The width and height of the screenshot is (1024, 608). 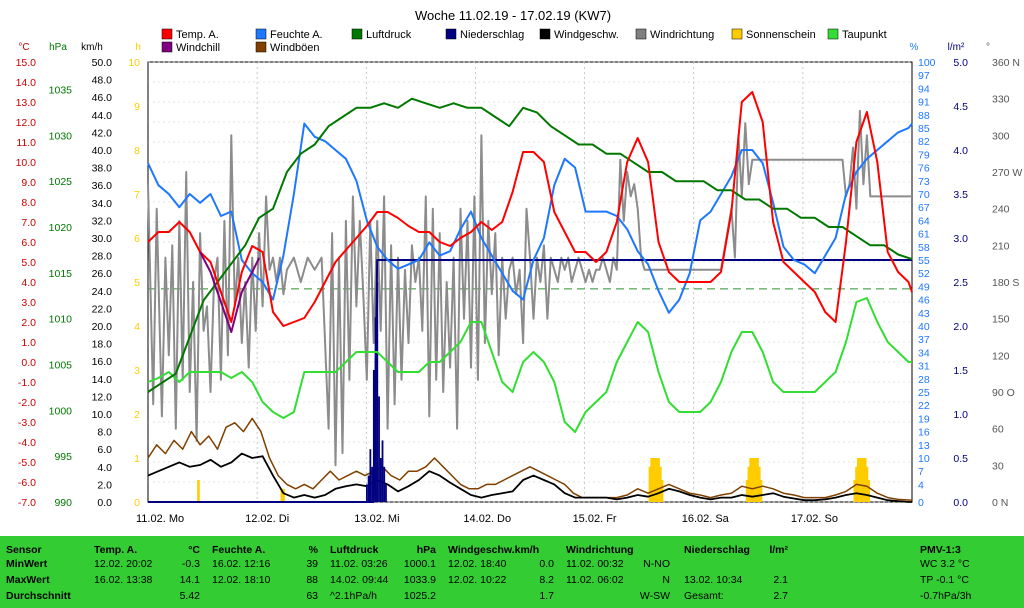 What do you see at coordinates (924, 261) in the screenshot?
I see `hum-tick-label: 55` at bounding box center [924, 261].